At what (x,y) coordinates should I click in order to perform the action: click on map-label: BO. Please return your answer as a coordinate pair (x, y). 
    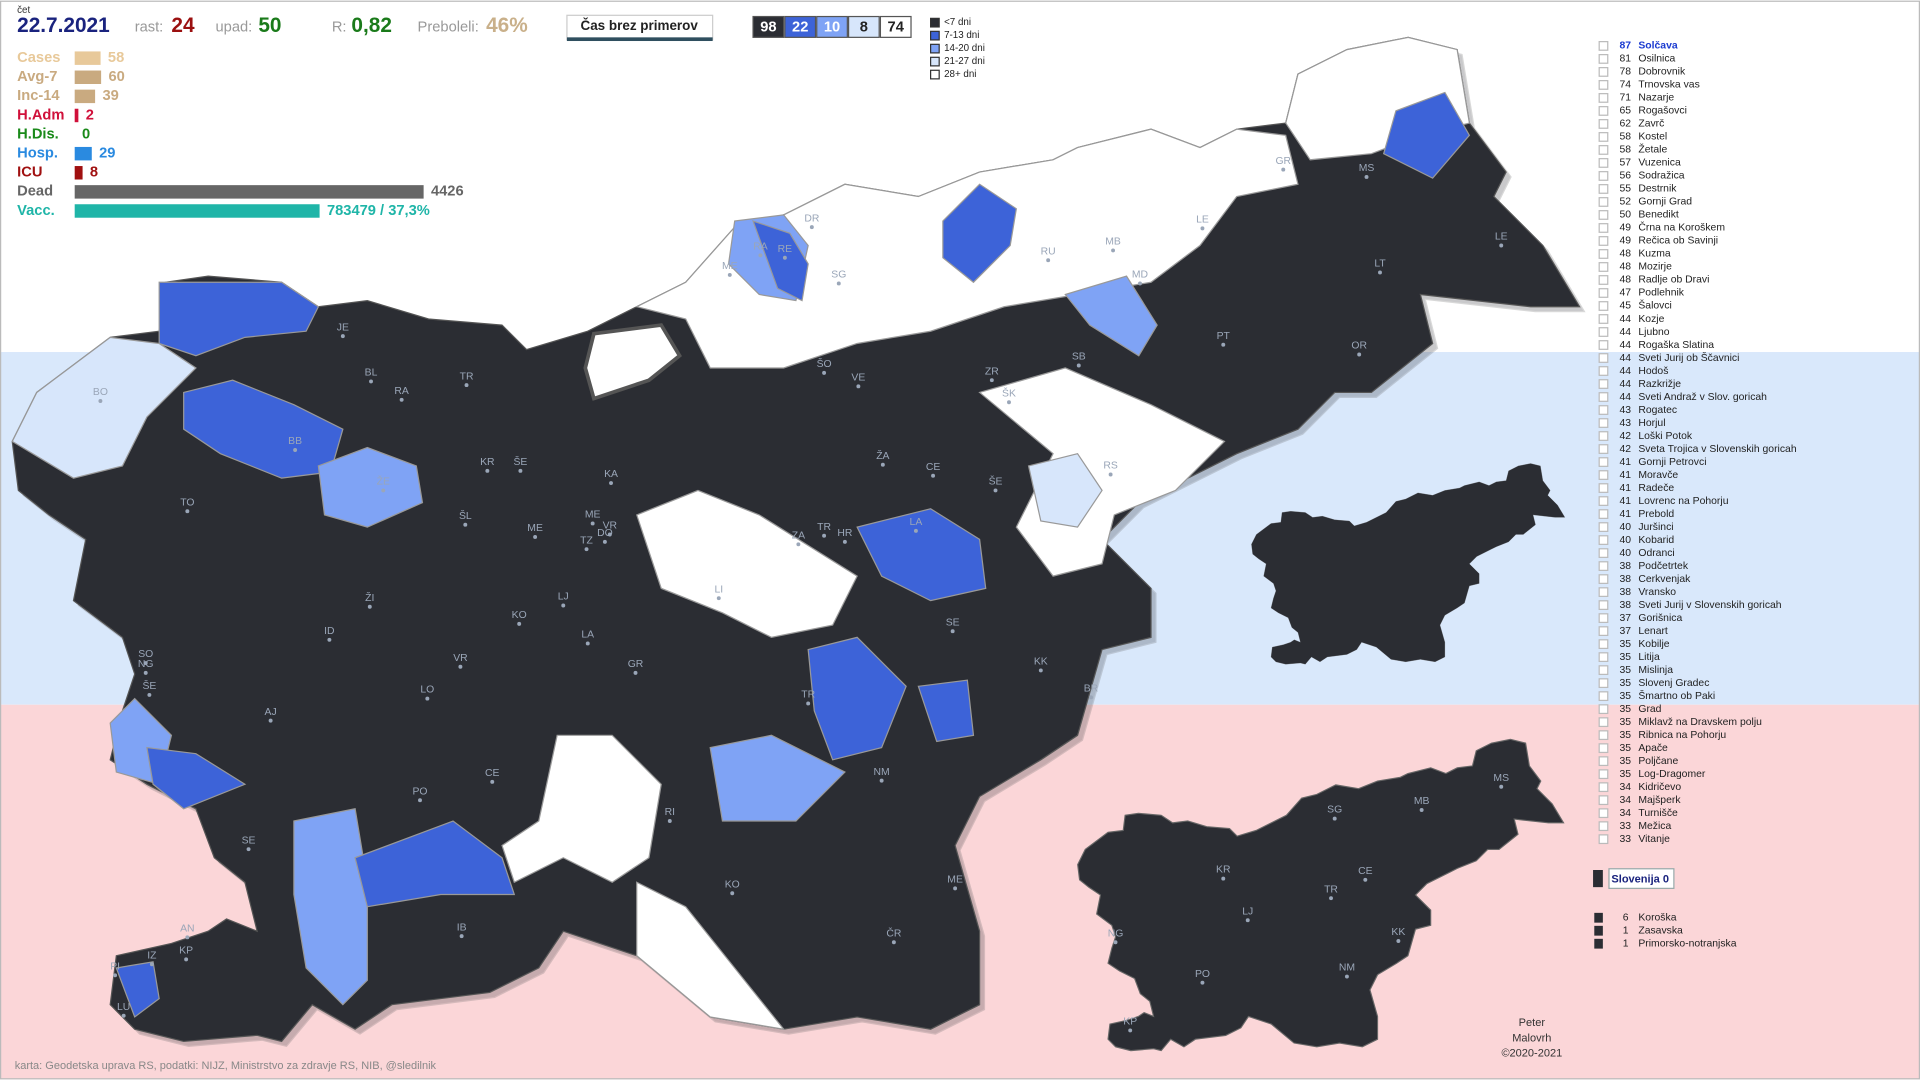
    Looking at the image, I should click on (100, 392).